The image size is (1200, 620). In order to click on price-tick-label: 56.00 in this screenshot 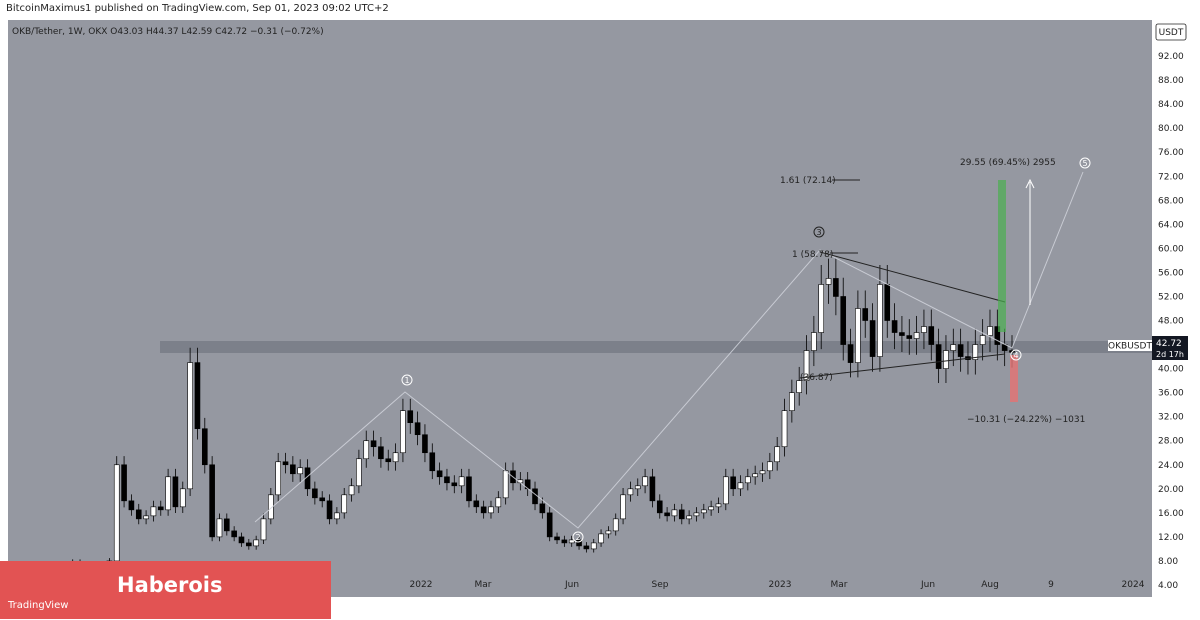, I will do `click(1171, 273)`.